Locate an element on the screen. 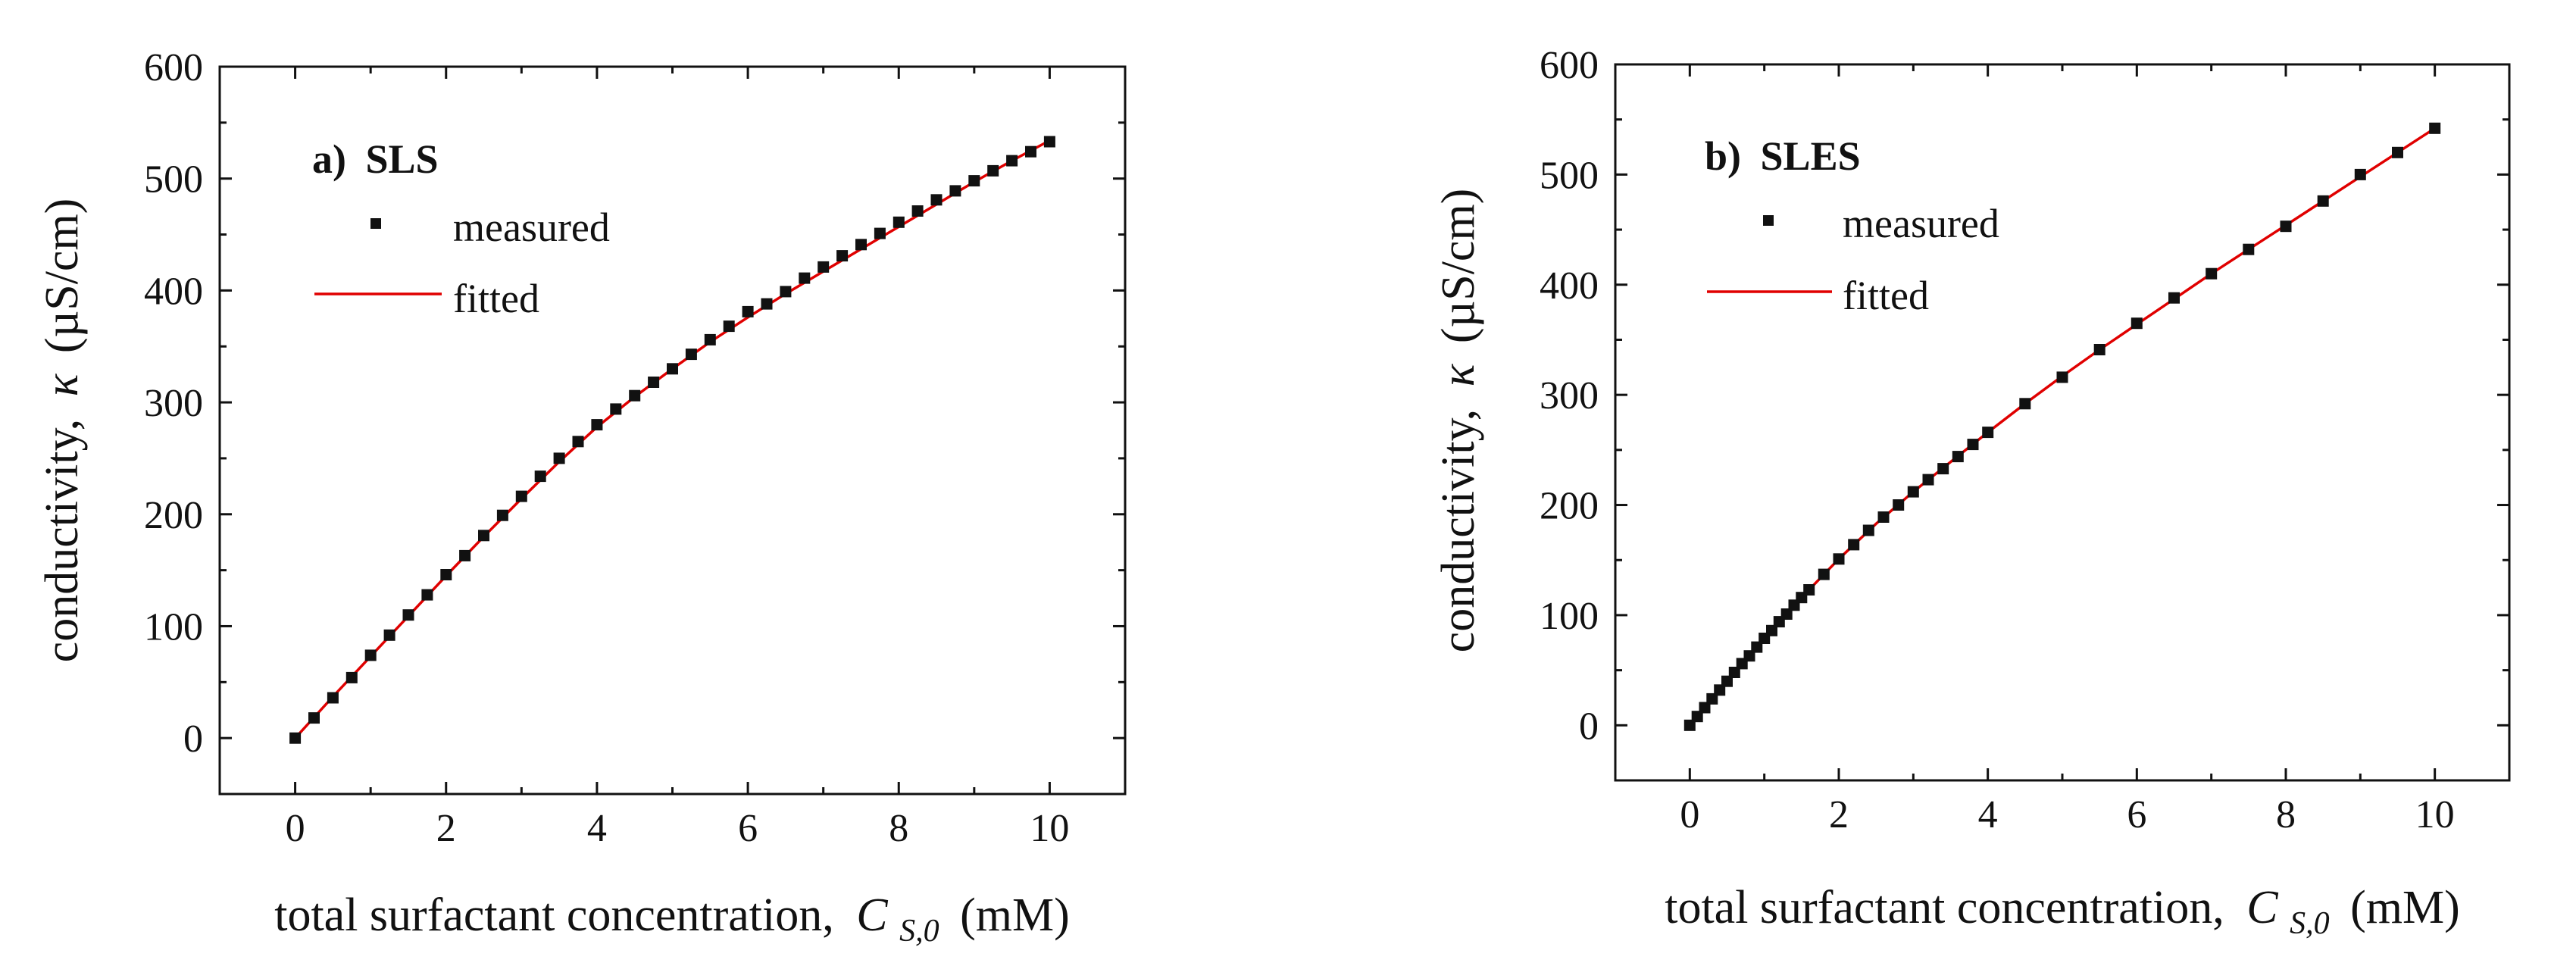 The image size is (2576, 966). y-tick-label: 300 is located at coordinates (174, 404).